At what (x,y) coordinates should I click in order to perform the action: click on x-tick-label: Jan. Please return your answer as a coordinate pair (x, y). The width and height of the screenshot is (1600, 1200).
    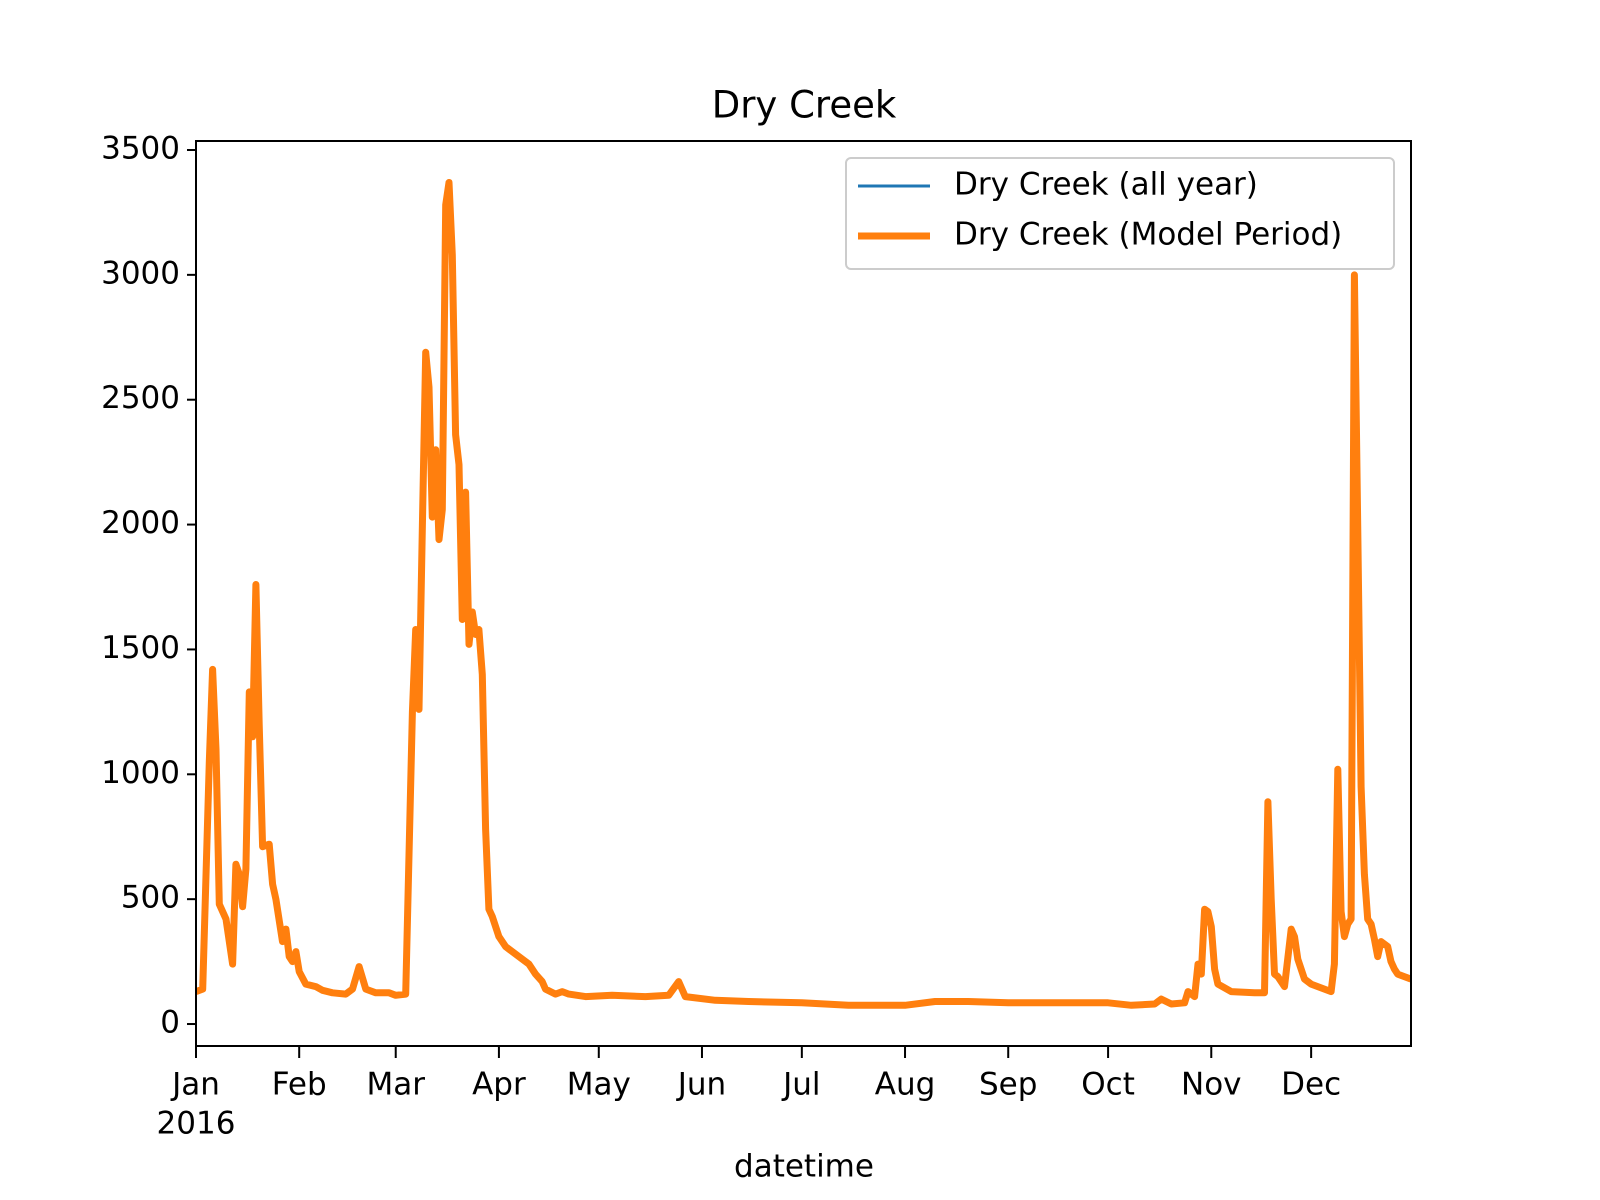
    Looking at the image, I should click on (195, 1085).